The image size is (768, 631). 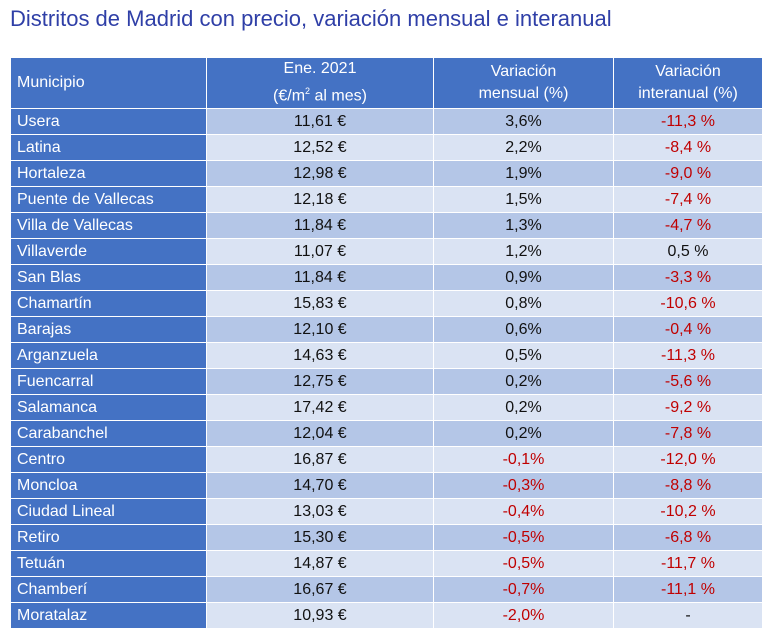 I want to click on cell-precio: 16,67 €, so click(x=320, y=589).